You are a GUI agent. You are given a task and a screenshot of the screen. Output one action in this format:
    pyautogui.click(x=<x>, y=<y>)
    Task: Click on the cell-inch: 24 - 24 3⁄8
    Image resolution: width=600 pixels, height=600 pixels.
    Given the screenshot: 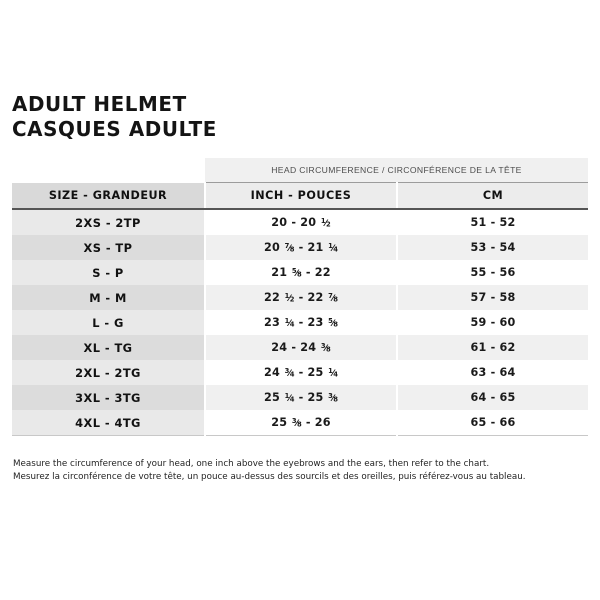 What is the action you would take?
    pyautogui.click(x=300, y=347)
    